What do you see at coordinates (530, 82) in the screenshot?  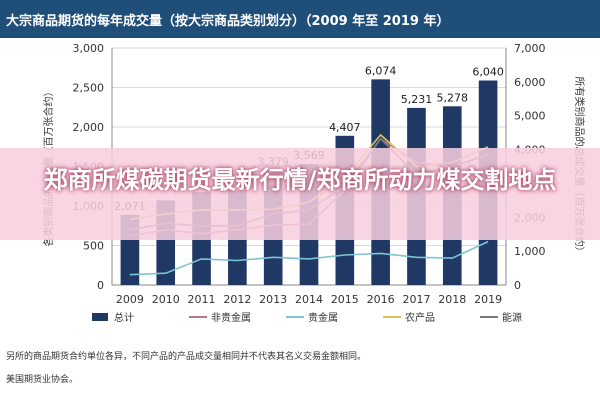 I see `y2-tick-label: 6,000` at bounding box center [530, 82].